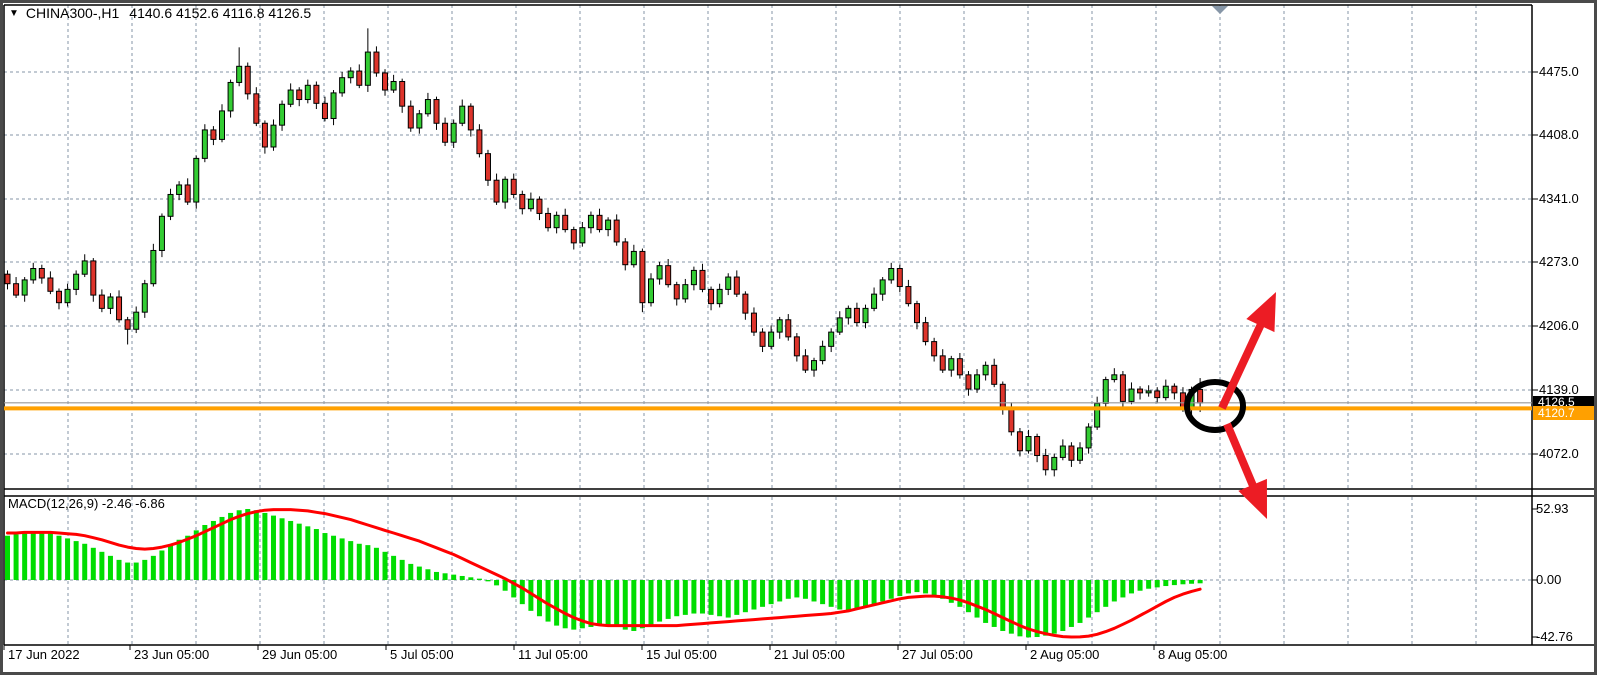 This screenshot has width=1597, height=675. I want to click on macd-histogram, so click(604, 573).